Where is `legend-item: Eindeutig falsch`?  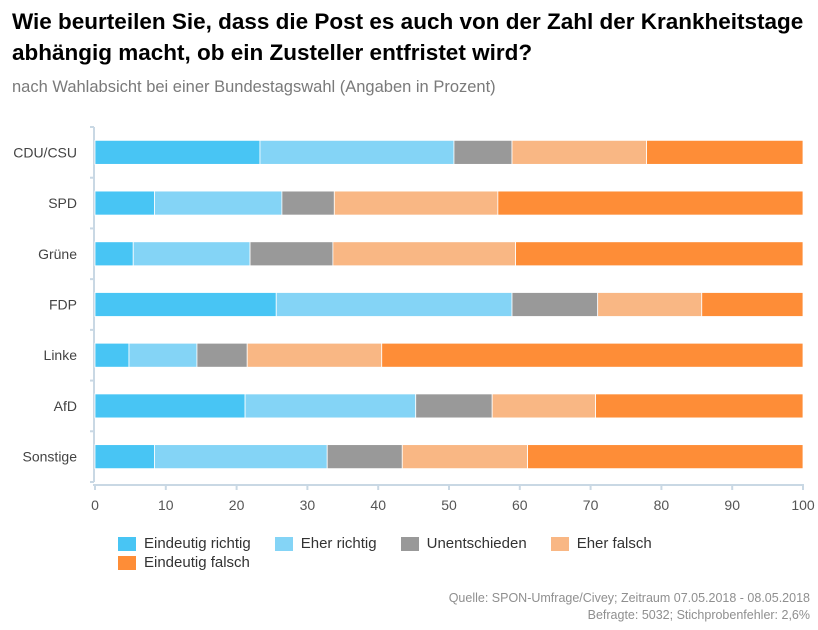 legend-item: Eindeutig falsch is located at coordinates (184, 562).